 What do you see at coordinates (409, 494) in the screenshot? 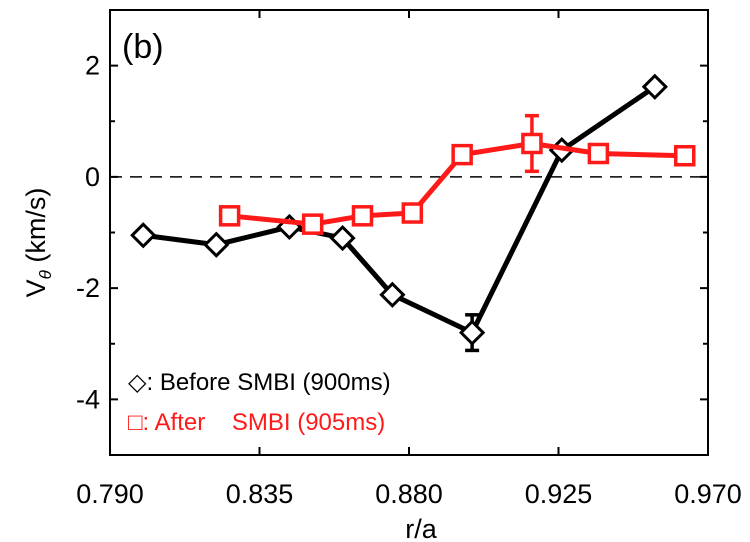
I see `x-tick-label: 0.880` at bounding box center [409, 494].